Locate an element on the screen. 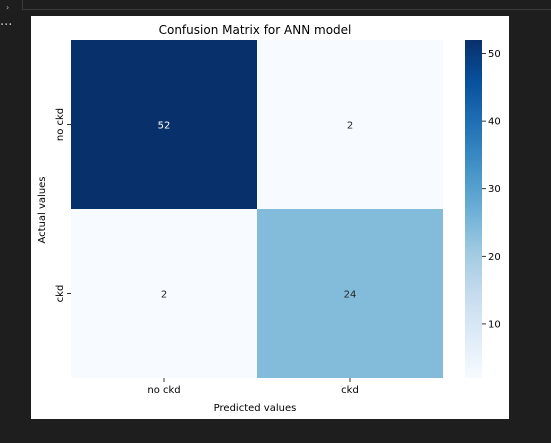  cell-output-header is located at coordinates (286, 5).